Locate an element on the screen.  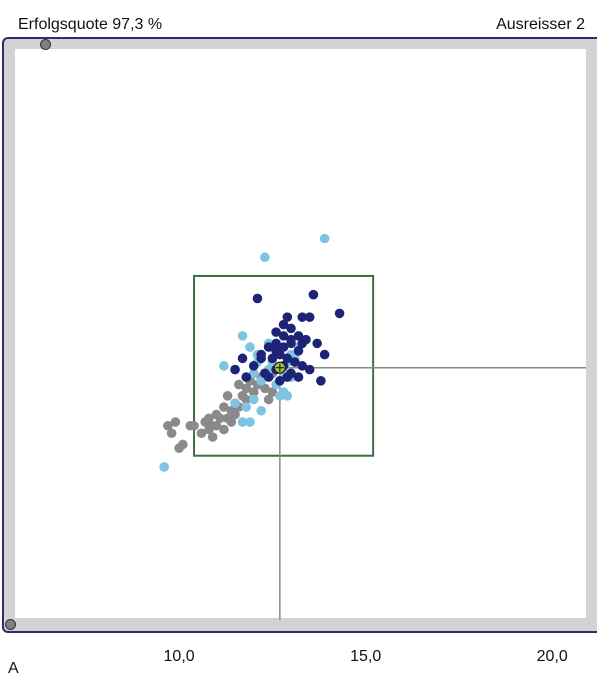
x-tick-label: 20,0 is located at coordinates (552, 656).